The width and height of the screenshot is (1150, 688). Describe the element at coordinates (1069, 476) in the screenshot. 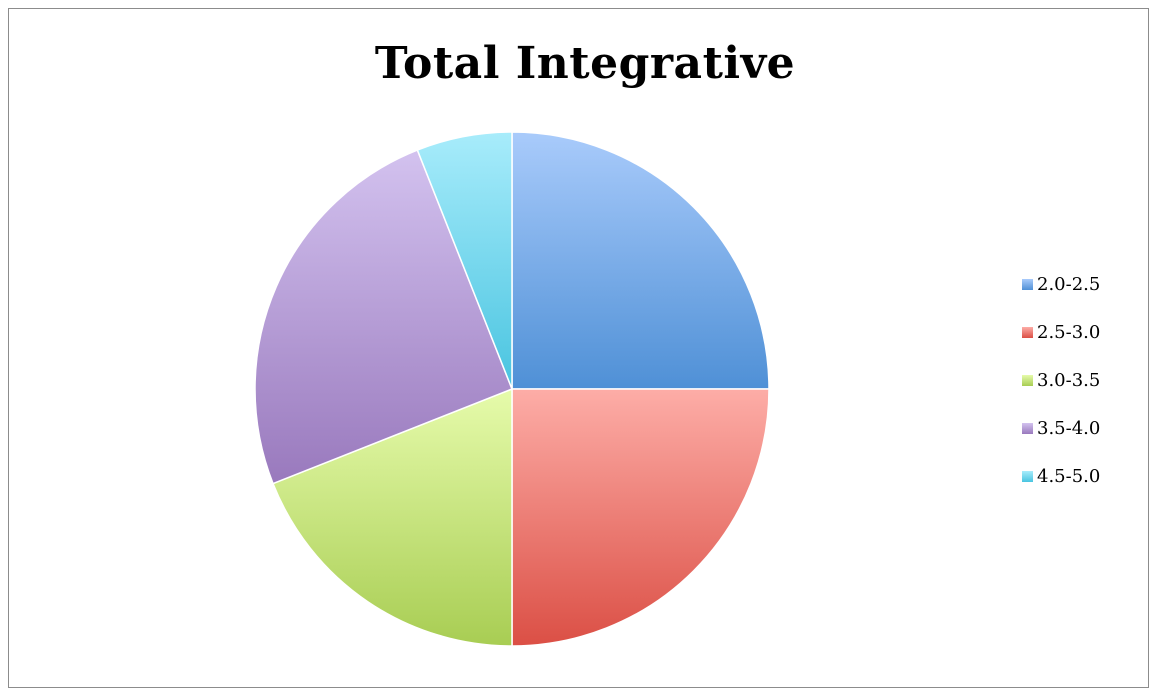

I see `legend-label: 4.5-5.0` at that location.